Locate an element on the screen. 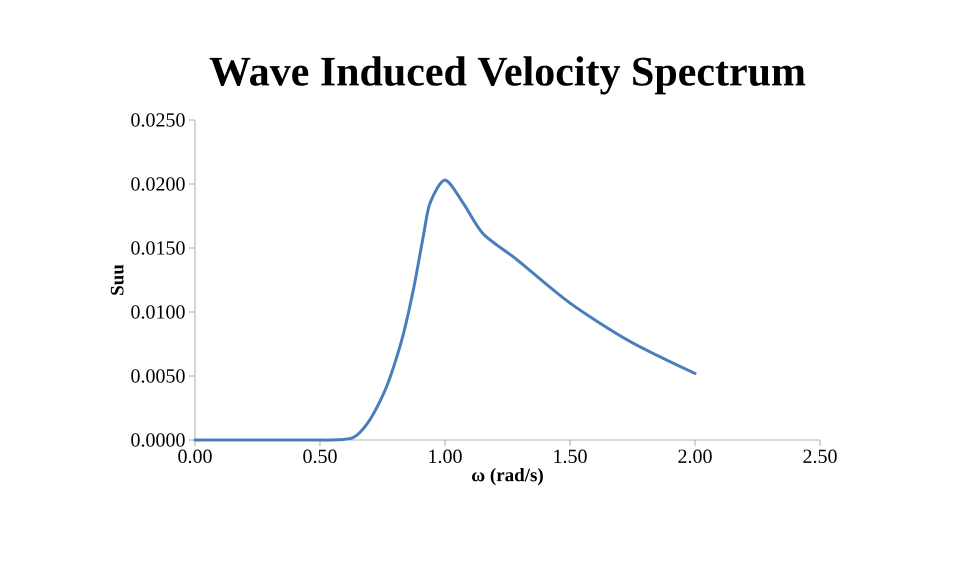 This screenshot has width=958, height=579. x-tick-label: 1.50 is located at coordinates (570, 457).